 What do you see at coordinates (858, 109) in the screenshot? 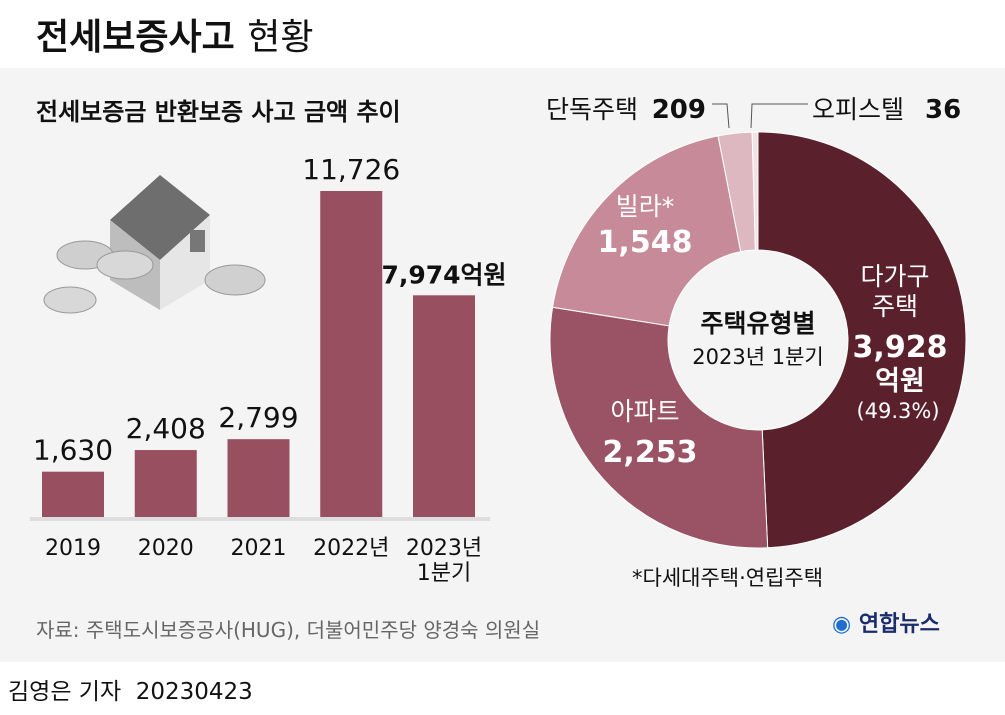
I see `slice-label: 오피스텔` at bounding box center [858, 109].